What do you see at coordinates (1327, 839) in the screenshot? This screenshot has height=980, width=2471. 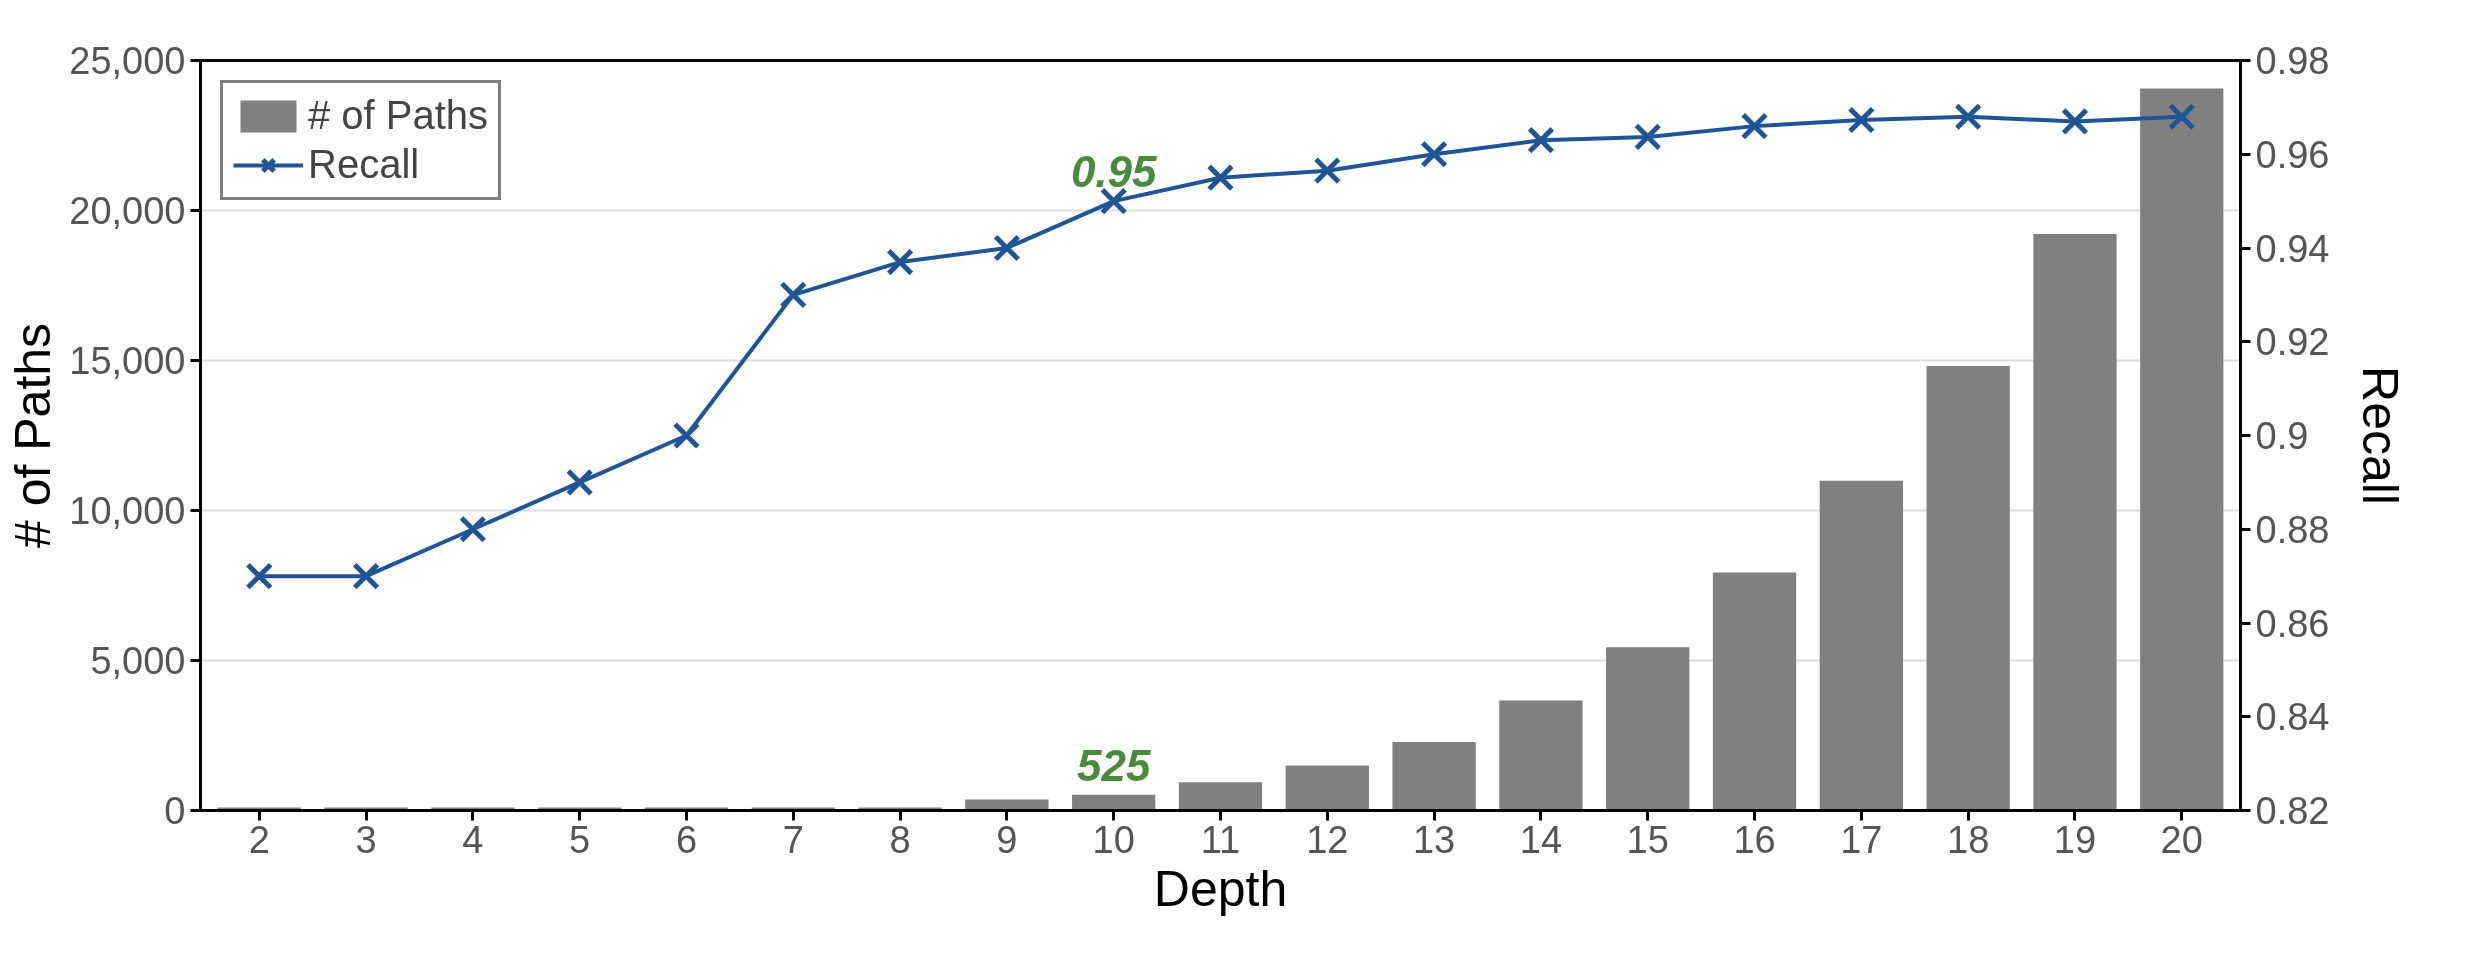 I see `x-tick-label: 12` at bounding box center [1327, 839].